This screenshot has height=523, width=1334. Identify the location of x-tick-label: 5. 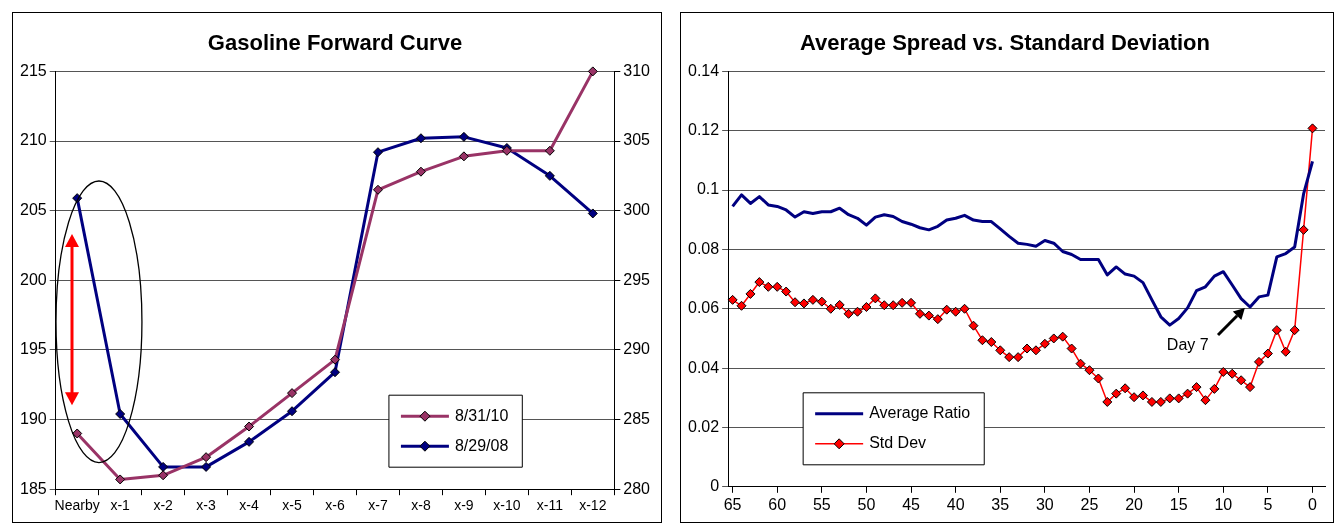
(1268, 504).